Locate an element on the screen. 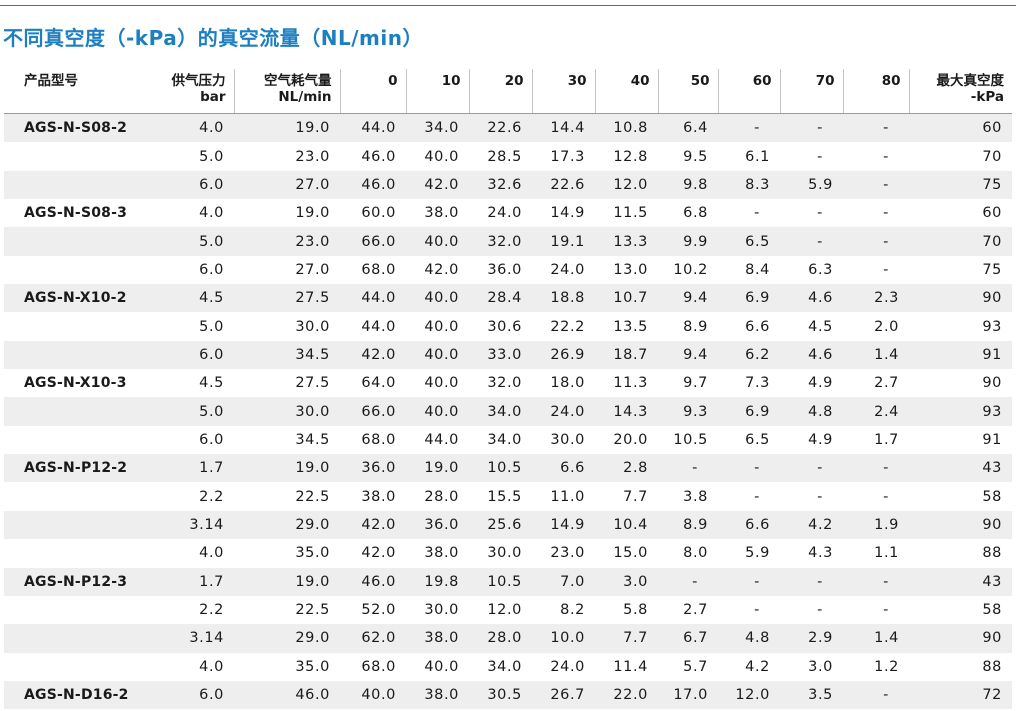 This screenshot has height=711, width=1016. header-vacuum-10: 10 is located at coordinates (437, 91).